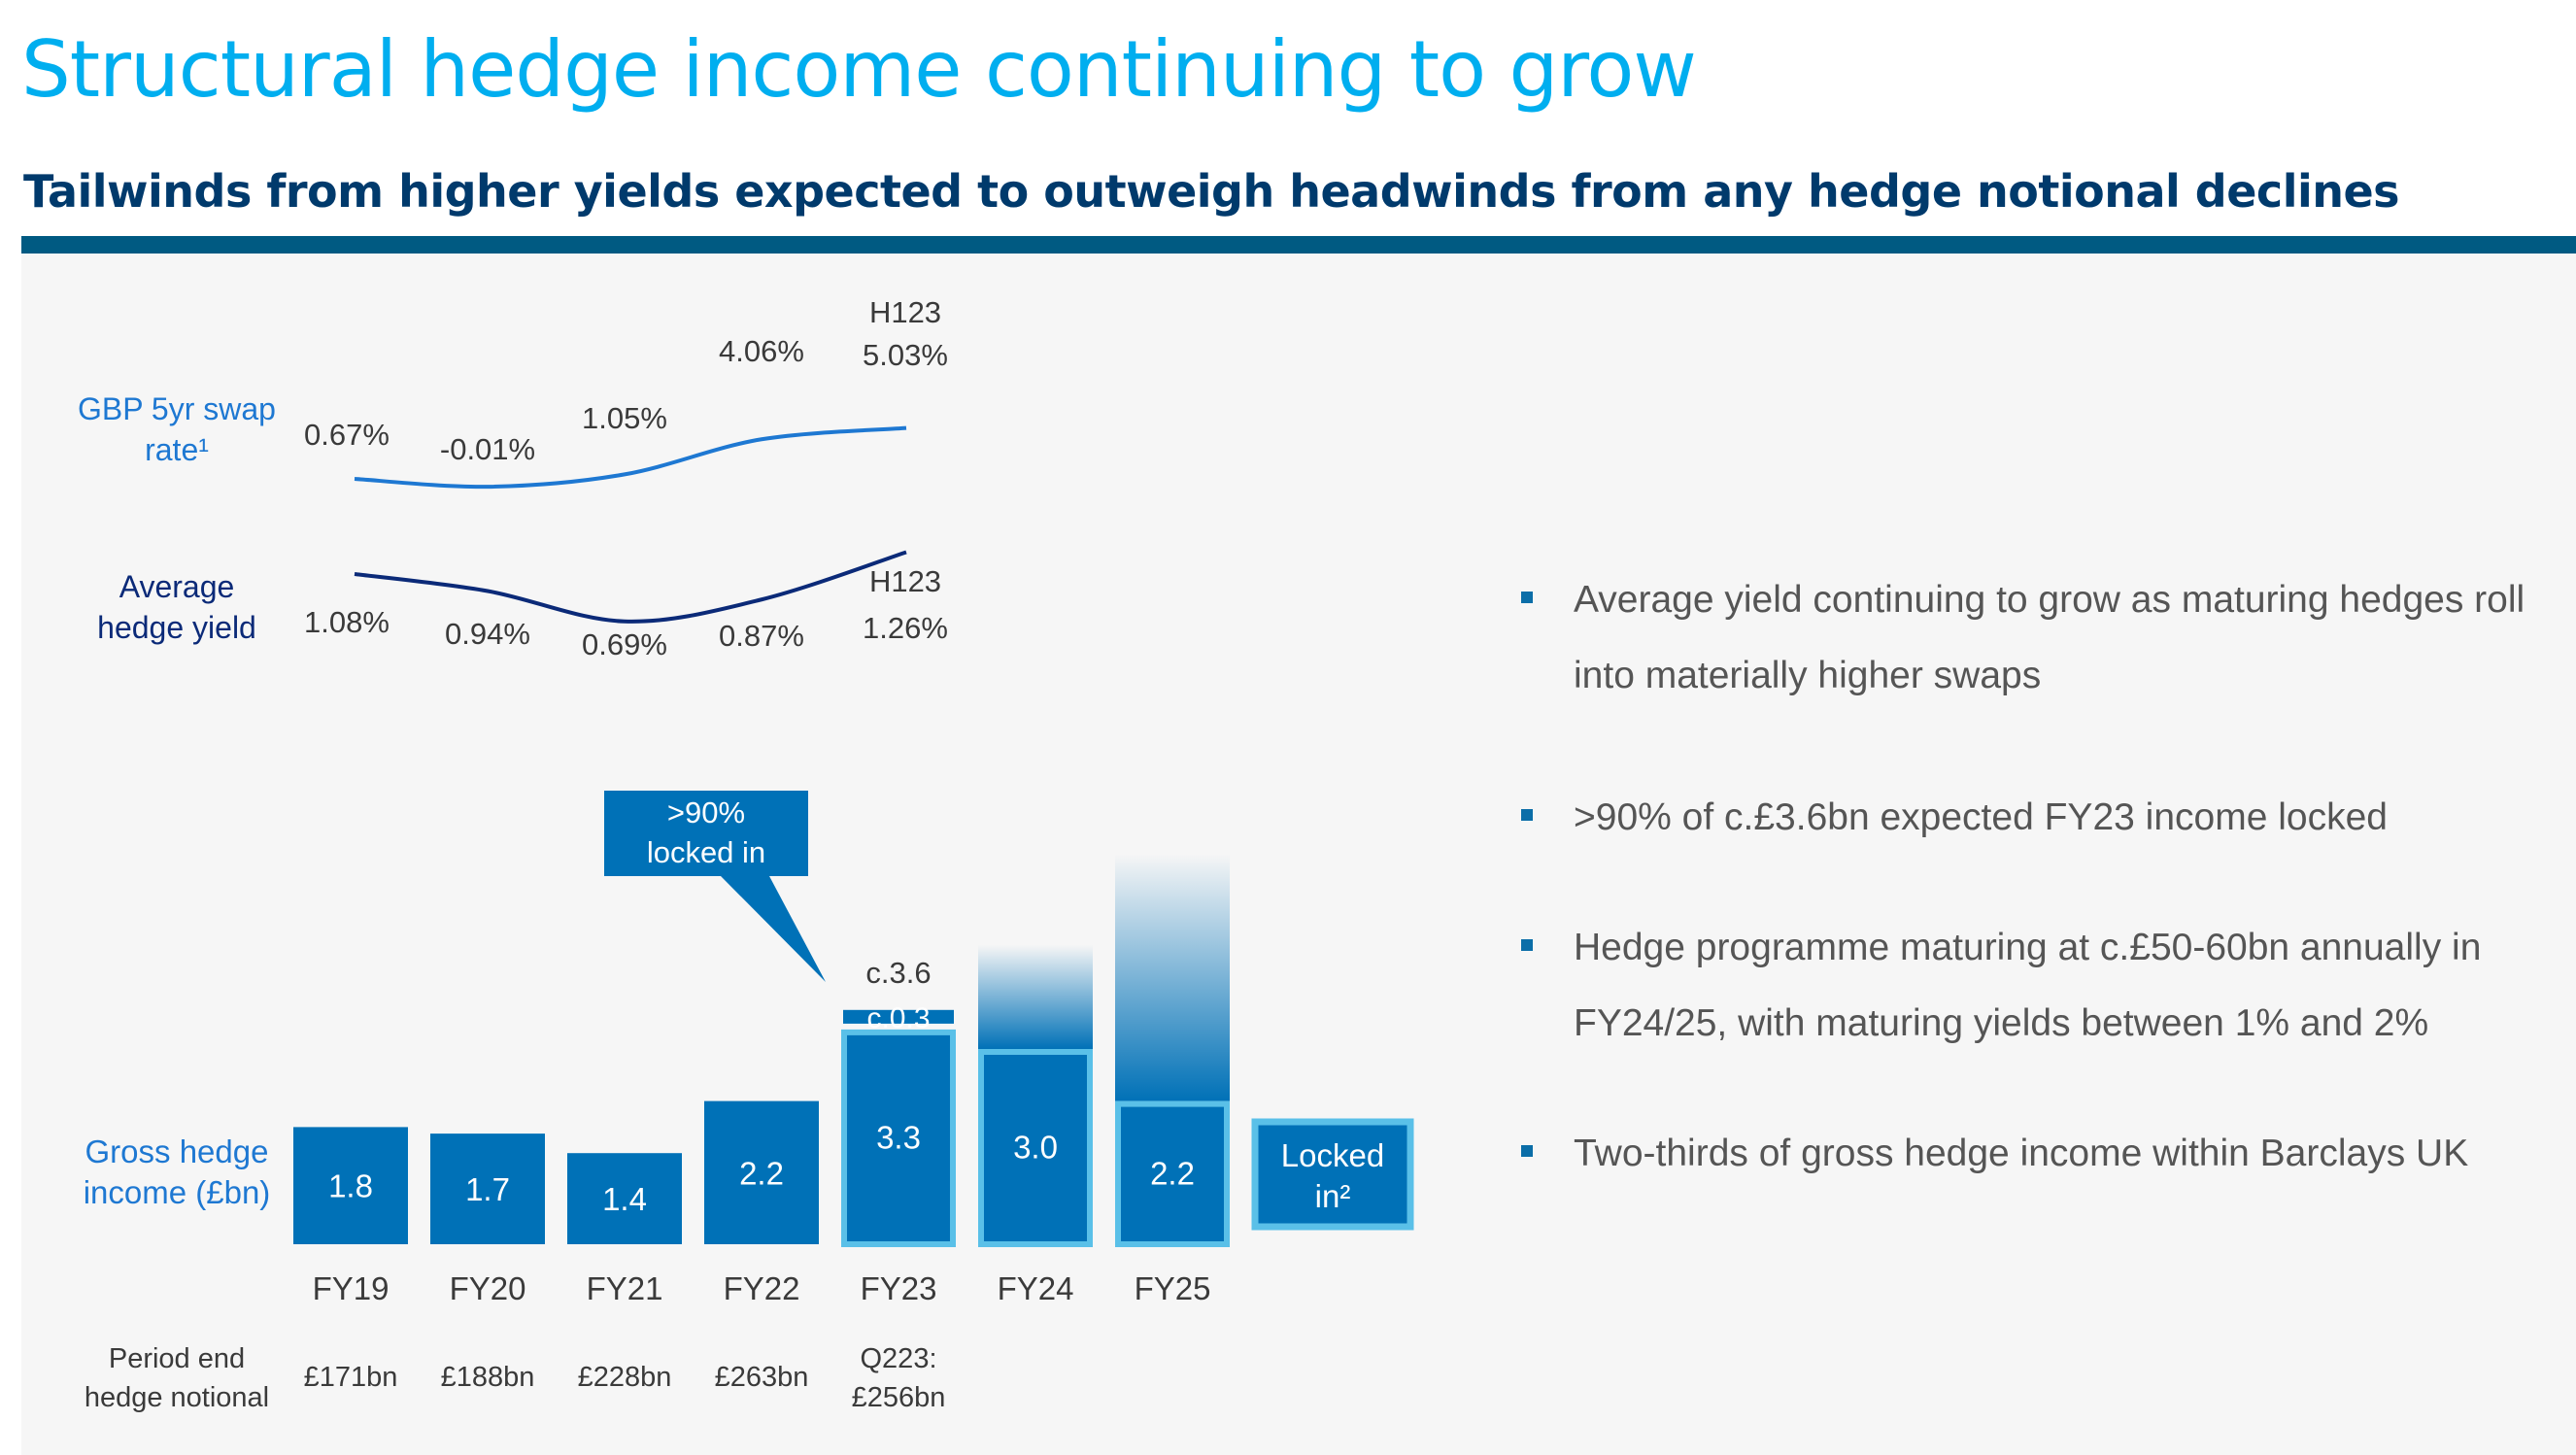  I want to click on notional-value: £263bn, so click(762, 1377).